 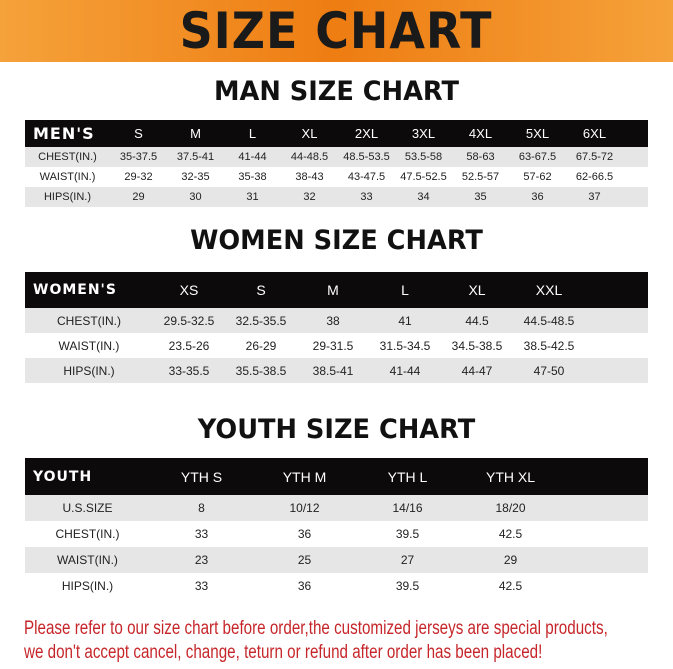 What do you see at coordinates (336, 133) in the screenshot?
I see `header-row: MEN'S S M L XL 2XL 3XL 4XL 5XL 6XL` at bounding box center [336, 133].